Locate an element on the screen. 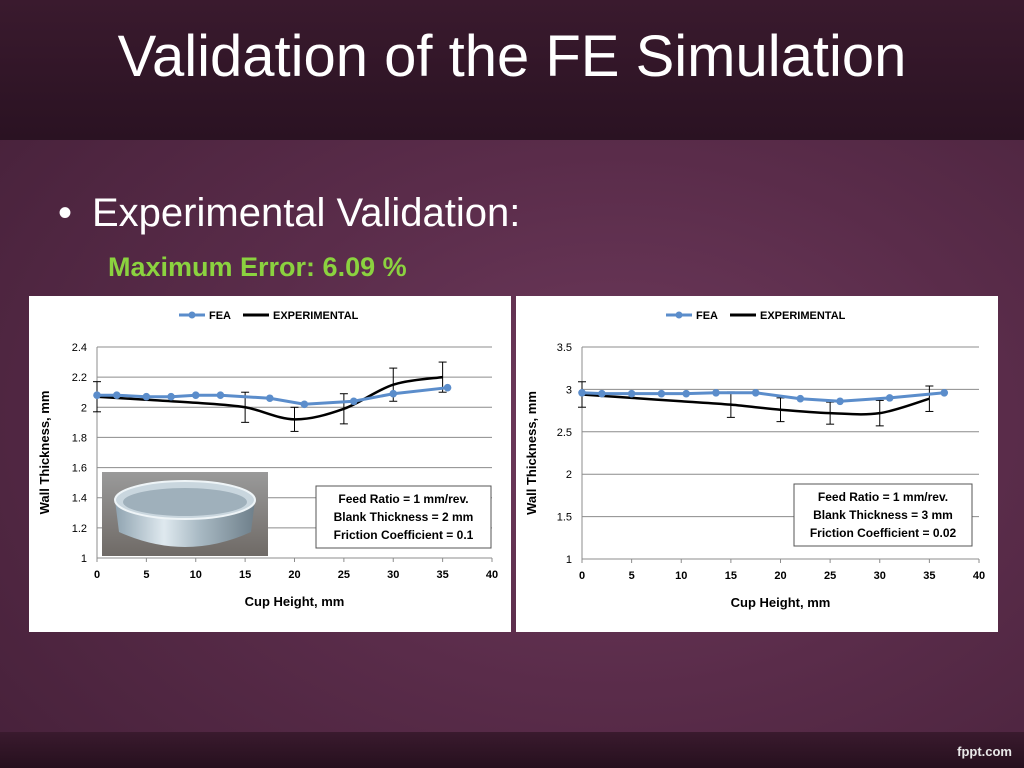  y-tick-label: 2.4 is located at coordinates (79, 348).